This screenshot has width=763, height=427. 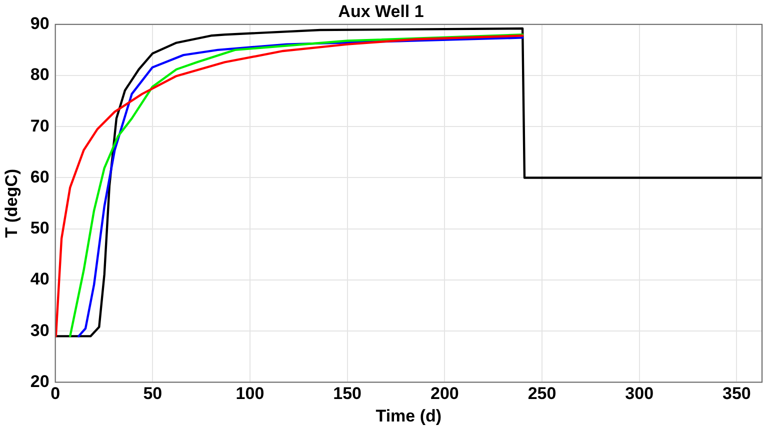 What do you see at coordinates (409, 416) in the screenshot?
I see `x-axis-title: Time (d)` at bounding box center [409, 416].